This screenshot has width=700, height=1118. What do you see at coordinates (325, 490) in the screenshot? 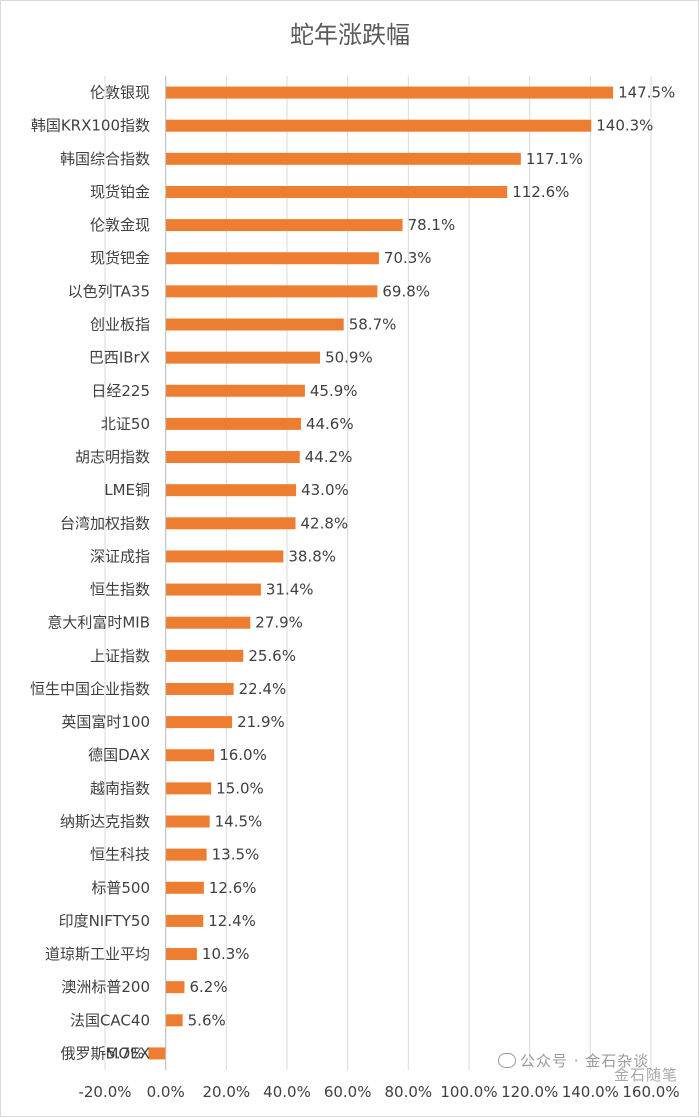
I see `data-label: 43.0%` at bounding box center [325, 490].